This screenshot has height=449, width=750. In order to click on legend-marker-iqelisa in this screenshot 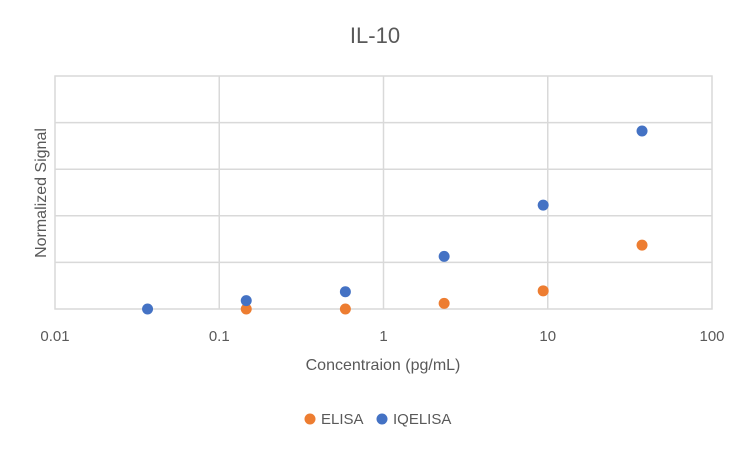, I will do `click(382, 419)`.